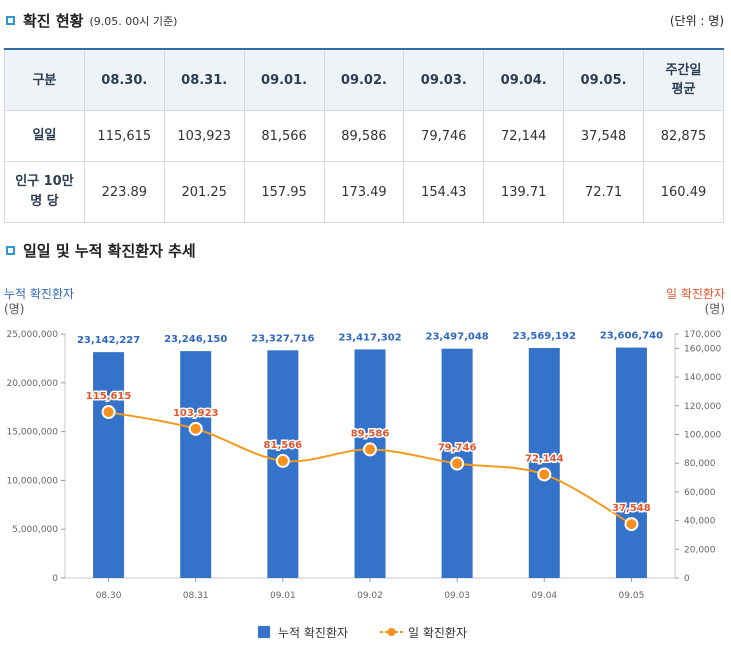  Describe the element at coordinates (124, 192) in the screenshot. I see `table-cell: 223.89` at that location.